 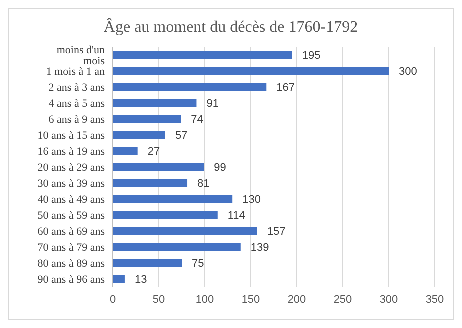 What do you see at coordinates (251, 300) in the screenshot?
I see `x-tick-label: 150` at bounding box center [251, 300].